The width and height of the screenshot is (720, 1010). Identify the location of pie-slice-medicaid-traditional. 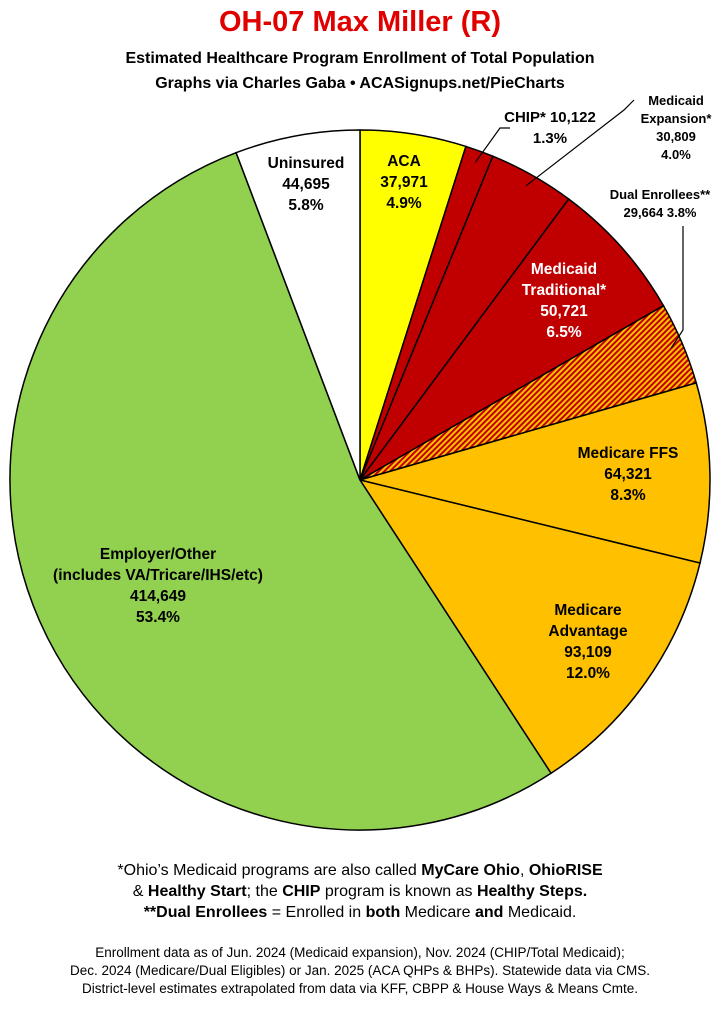
(512, 339).